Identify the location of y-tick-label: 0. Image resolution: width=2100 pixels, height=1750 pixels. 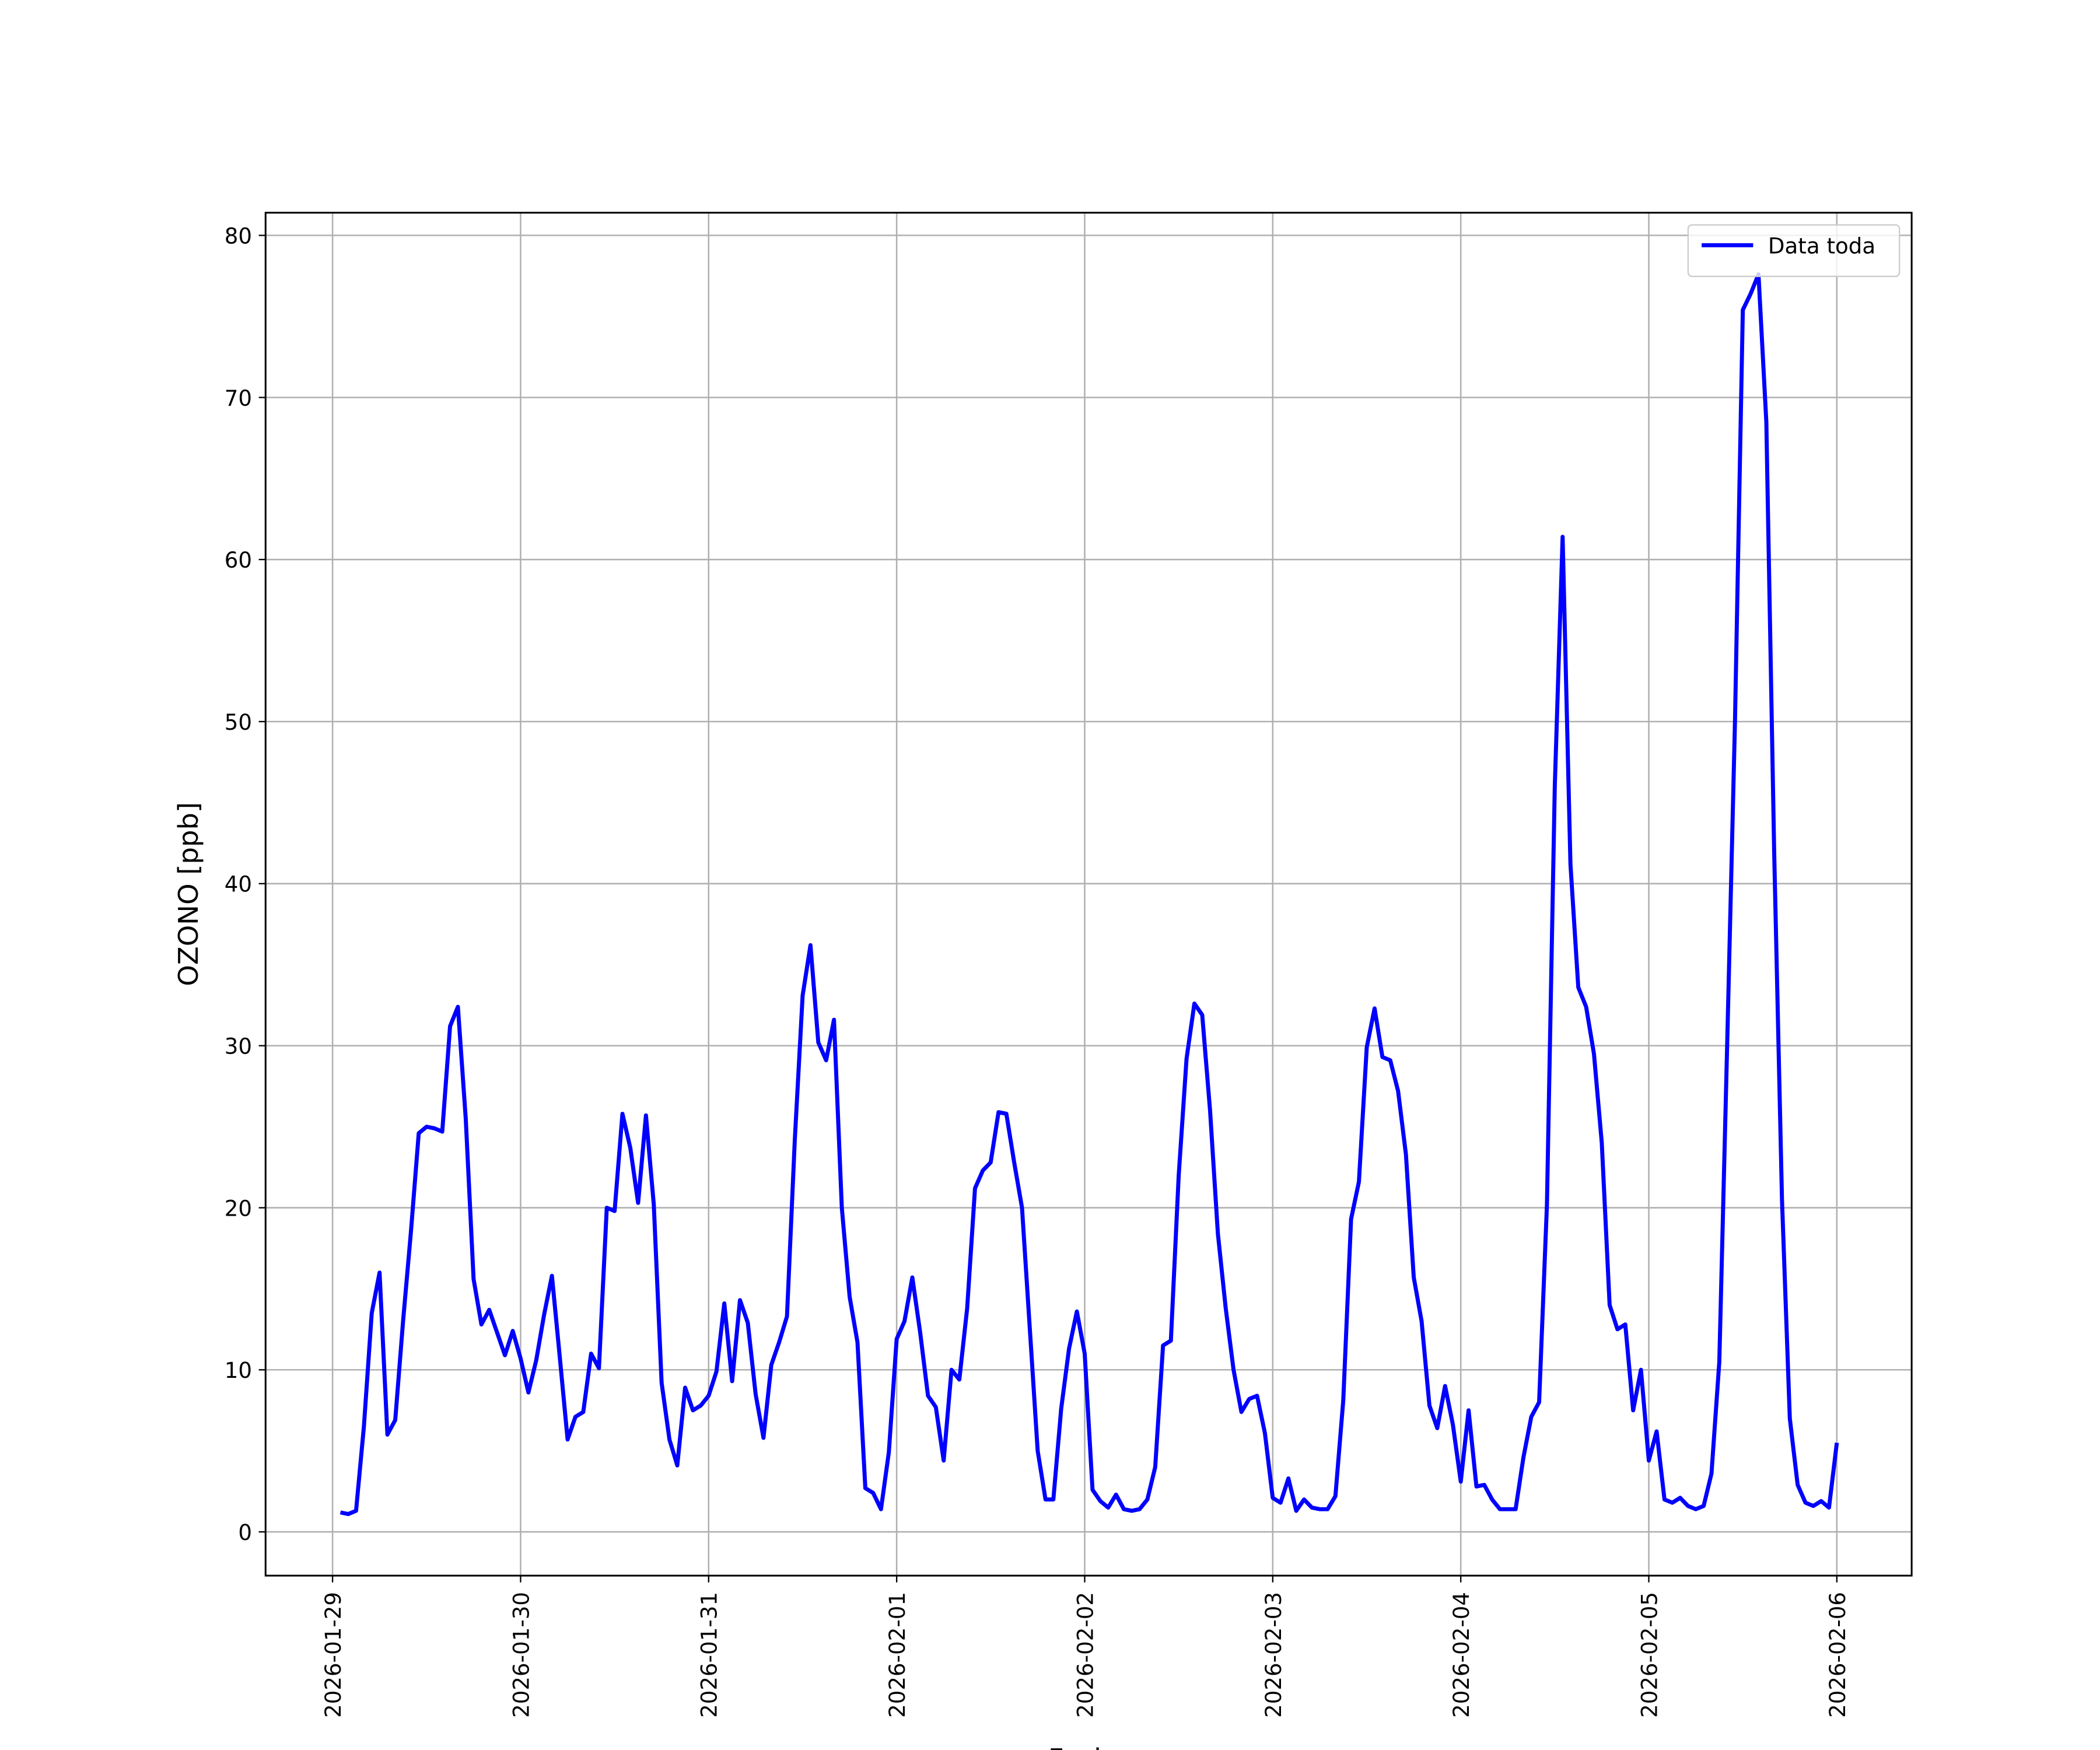
(245, 1532).